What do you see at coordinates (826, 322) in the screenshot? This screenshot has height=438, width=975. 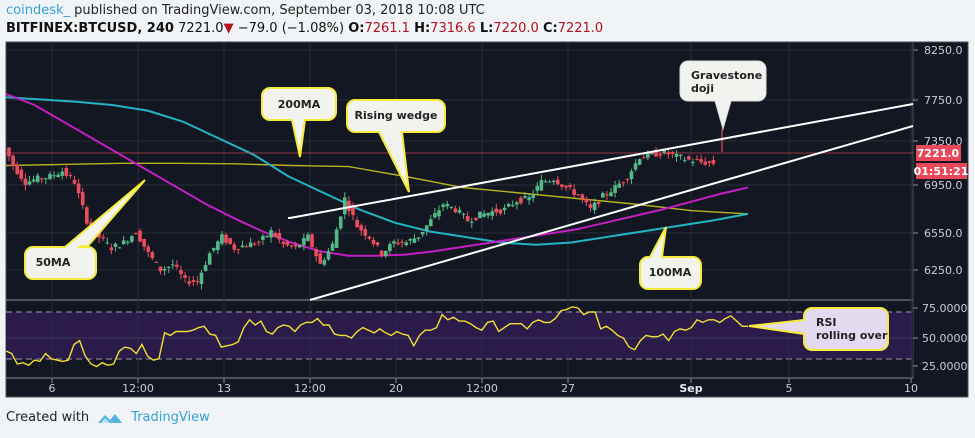 I see `label-rsi: RSI` at bounding box center [826, 322].